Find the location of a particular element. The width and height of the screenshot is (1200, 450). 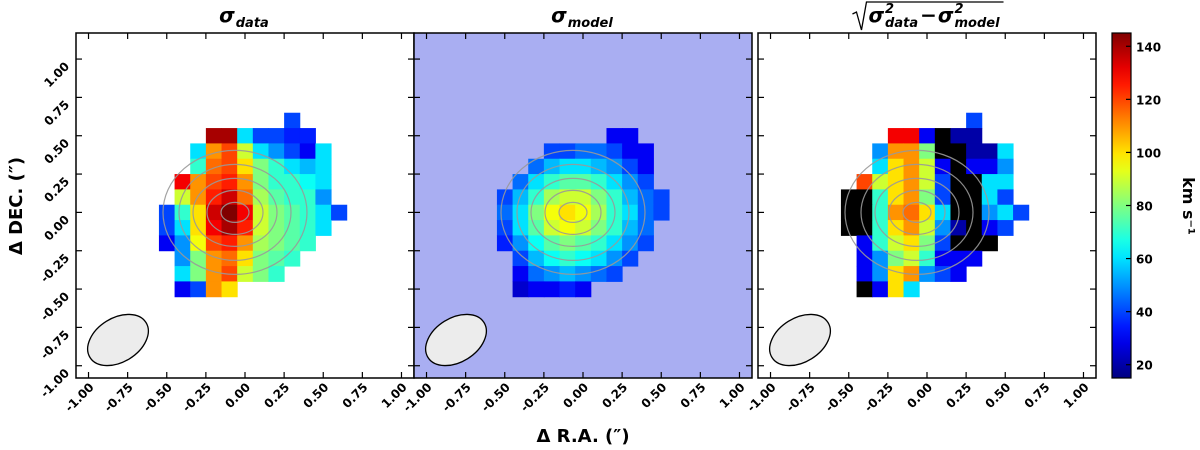

title-sup: 2 is located at coordinates (889, 9).